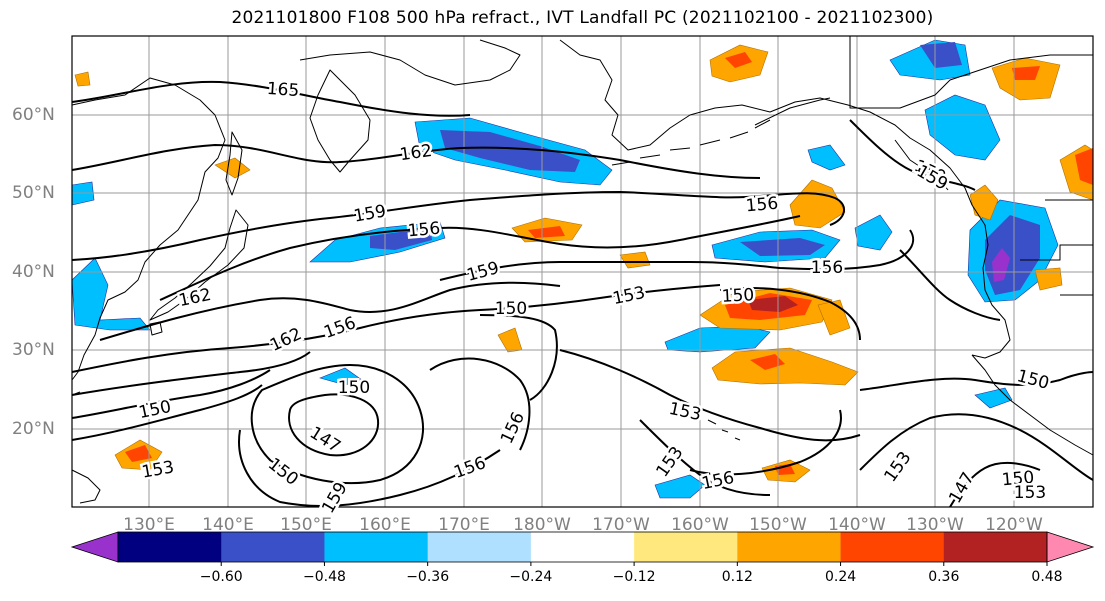 The image size is (1105, 601). Describe the element at coordinates (700, 525) in the screenshot. I see `lon-label-160w: 160°W` at that location.